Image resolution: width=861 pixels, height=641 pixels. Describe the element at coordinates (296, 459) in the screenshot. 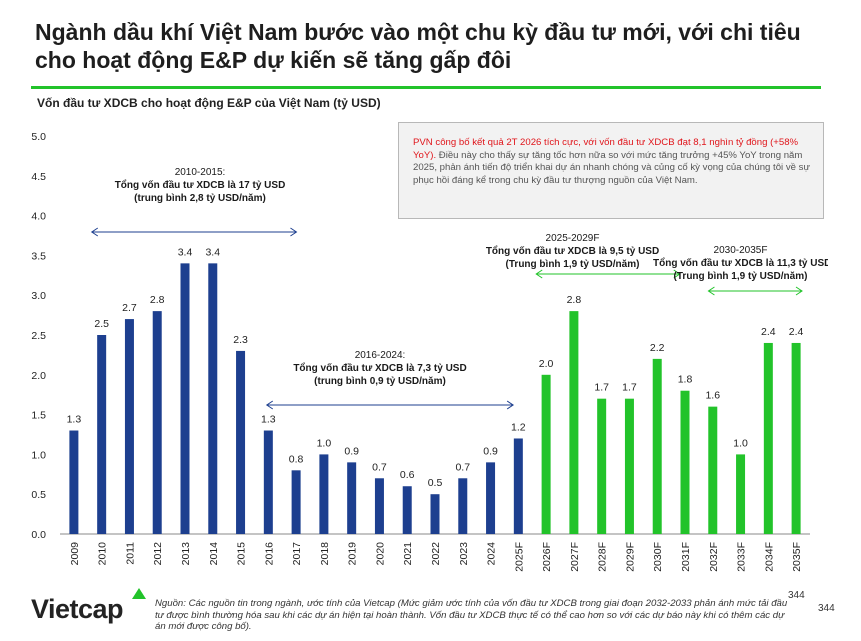

I see `data-label: 0.8` at that location.